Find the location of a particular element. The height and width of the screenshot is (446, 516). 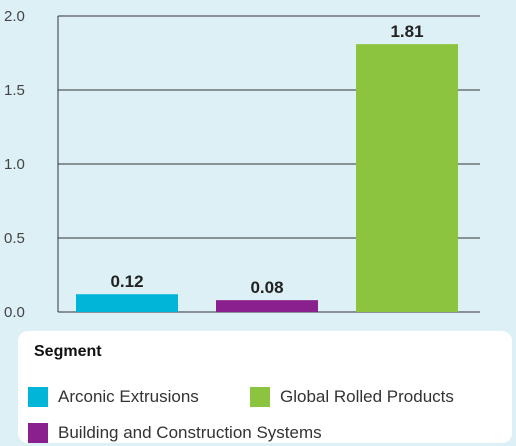

legend-item-global-rolled-products: Global Rolled Products is located at coordinates (352, 397).